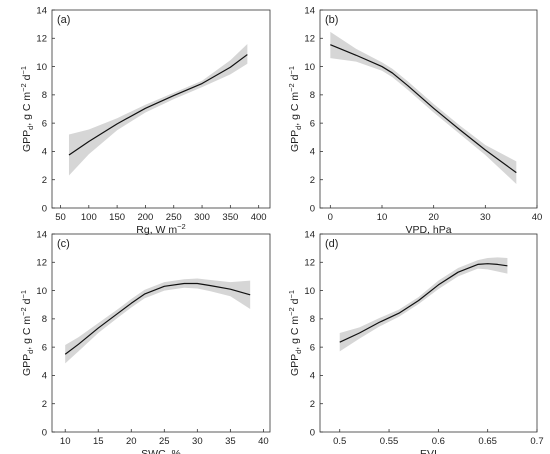  Describe the element at coordinates (331, 20) in the screenshot. I see `panel-label: (b)` at that location.